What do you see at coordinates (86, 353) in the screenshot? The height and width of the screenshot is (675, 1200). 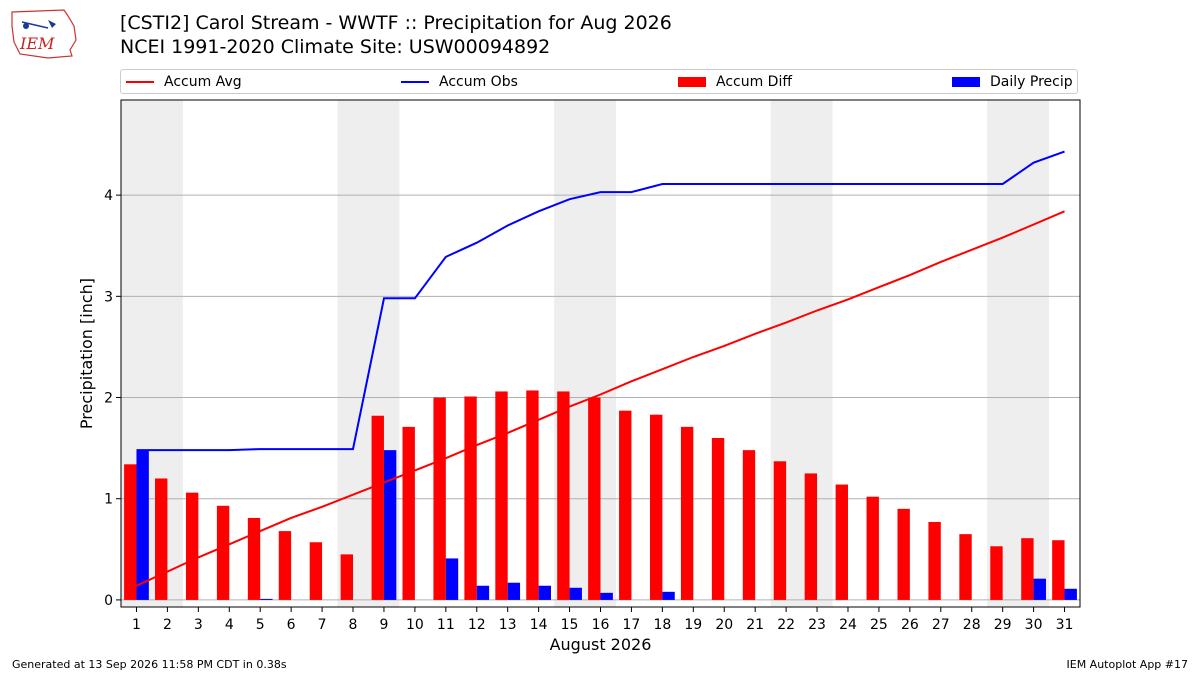 I see `y-axis-label: Precipitation [inch]` at bounding box center [86, 353].